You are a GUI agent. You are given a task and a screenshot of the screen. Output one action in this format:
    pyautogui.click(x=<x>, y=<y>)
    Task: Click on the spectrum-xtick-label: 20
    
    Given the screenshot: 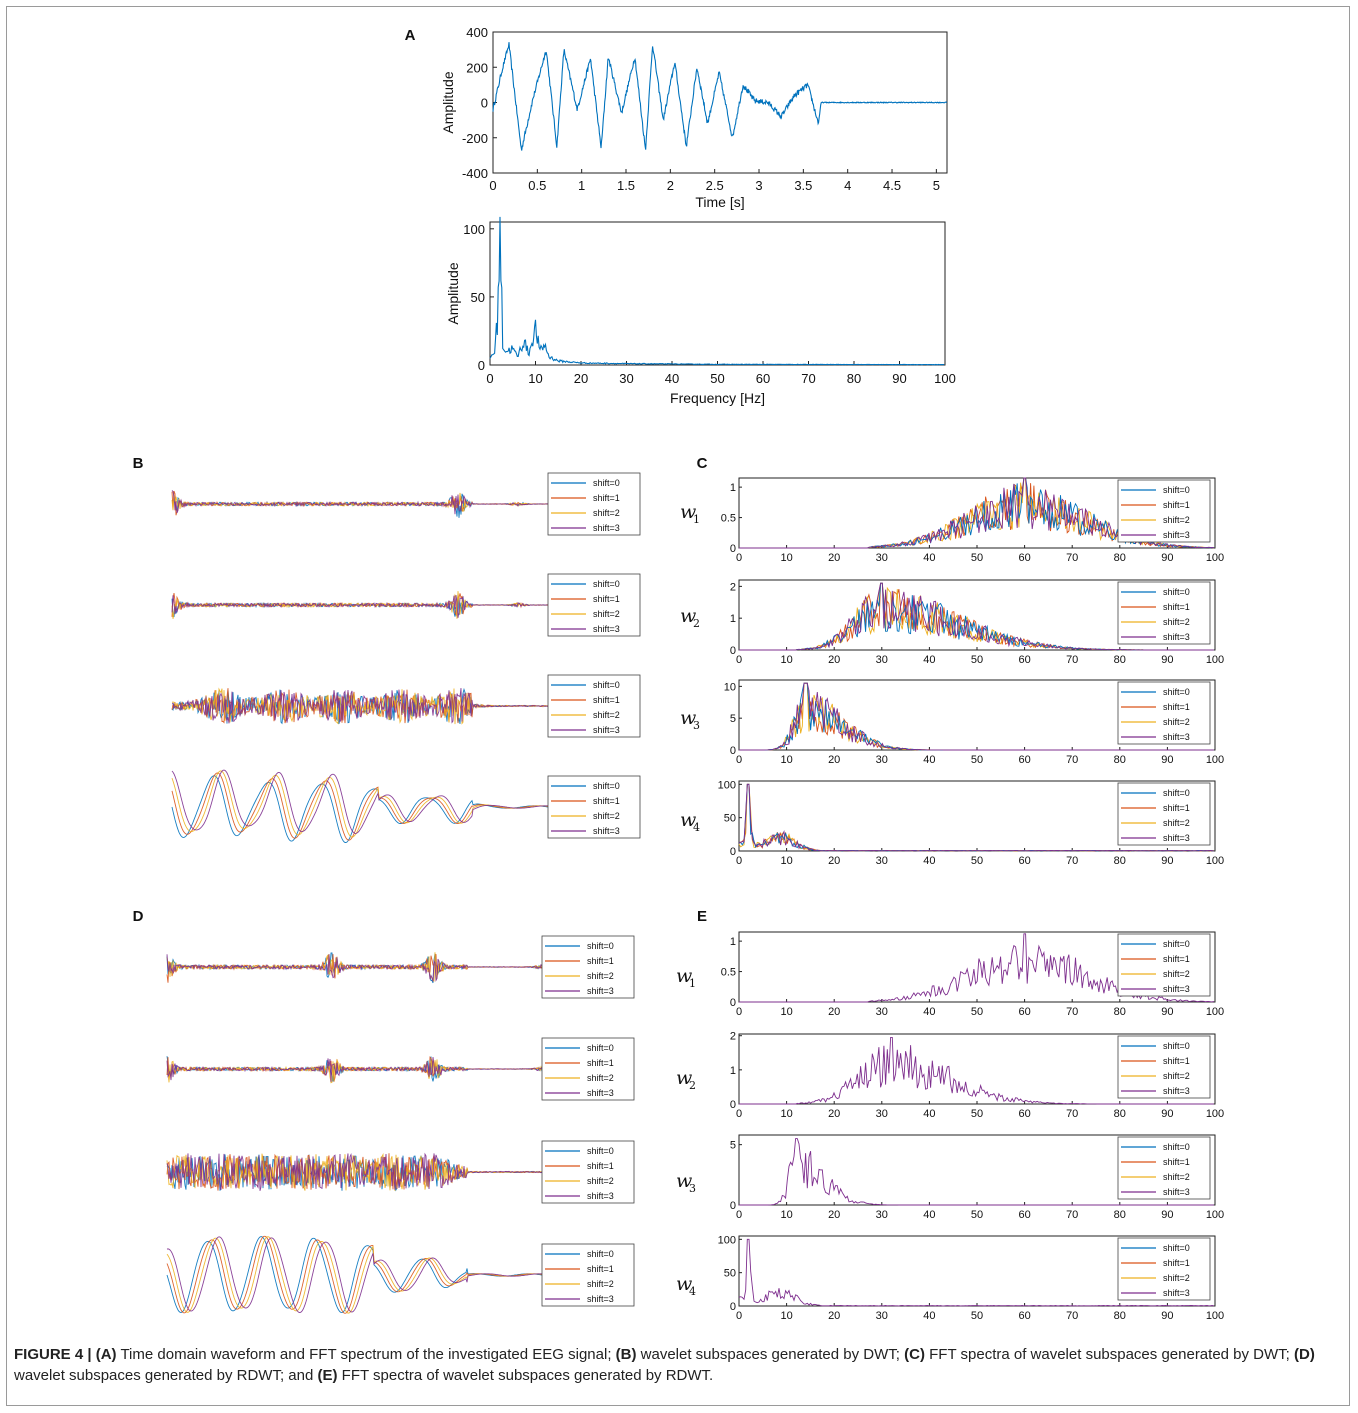 What is the action you would take?
    pyautogui.click(x=581, y=378)
    